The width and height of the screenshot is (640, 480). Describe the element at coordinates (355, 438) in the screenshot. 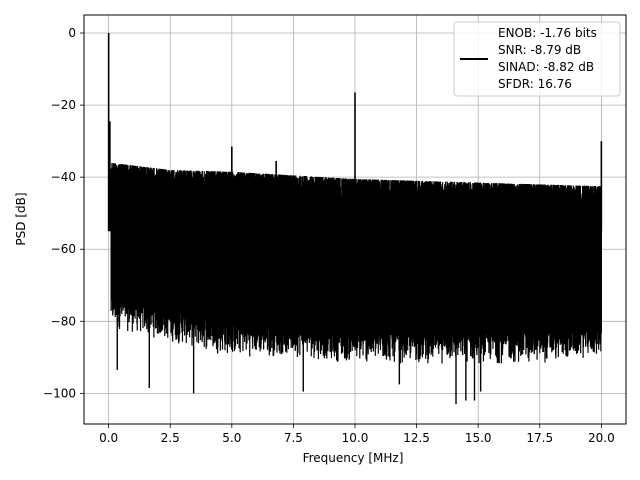

I see `x-tick-label: 10.0` at that location.